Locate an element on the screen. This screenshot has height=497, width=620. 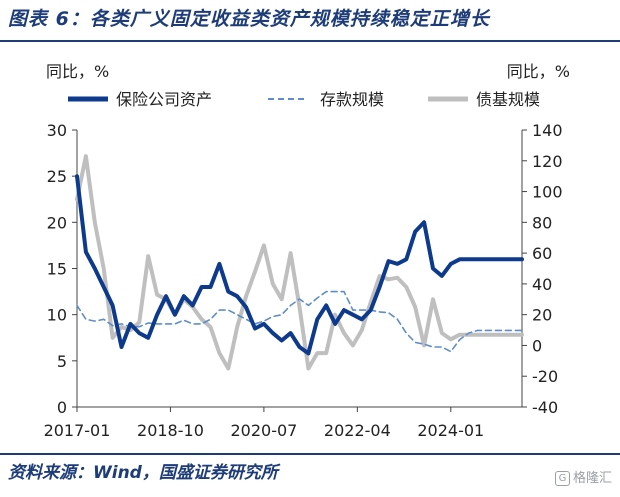
legend-item-bond-fund: 债基规模 is located at coordinates (484, 98).